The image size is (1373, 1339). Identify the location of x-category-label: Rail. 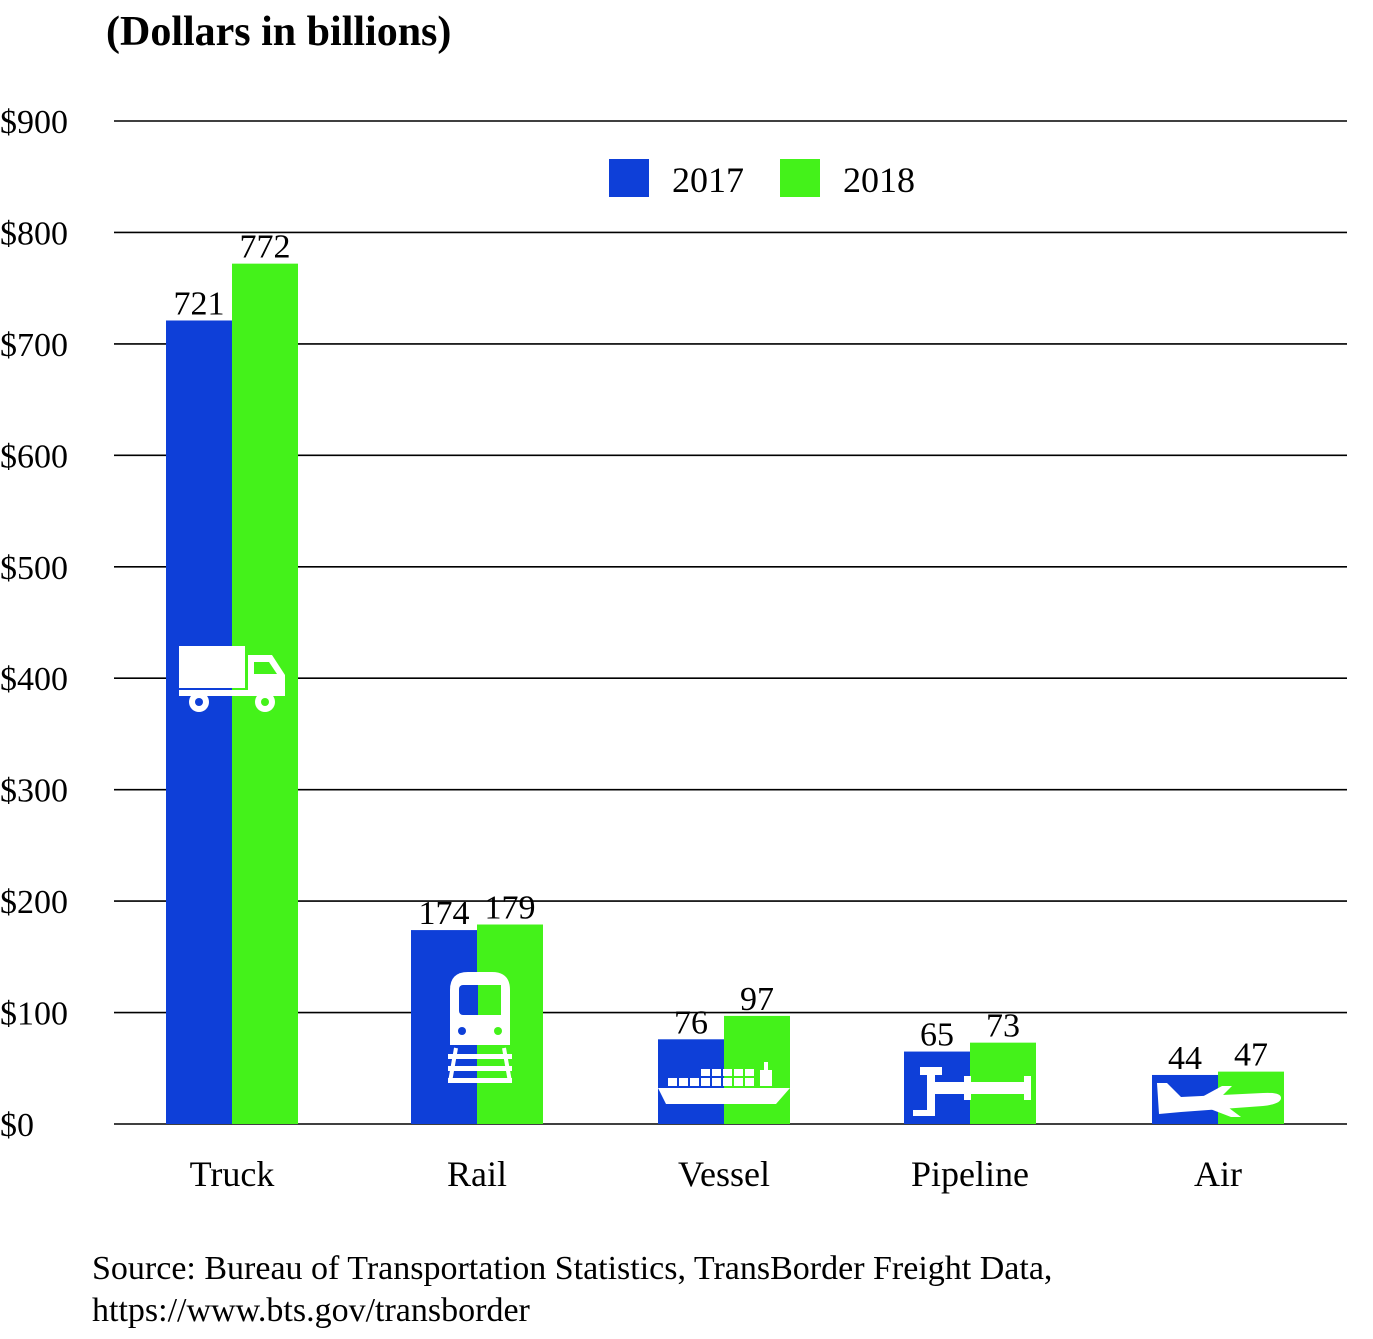
(477, 1174).